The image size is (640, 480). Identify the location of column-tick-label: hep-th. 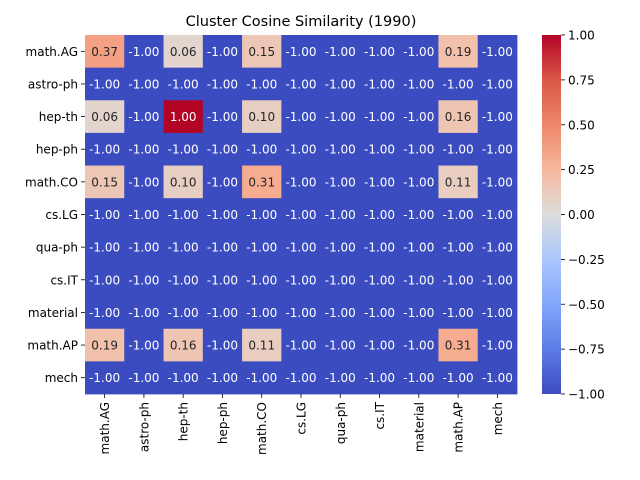
(184, 421).